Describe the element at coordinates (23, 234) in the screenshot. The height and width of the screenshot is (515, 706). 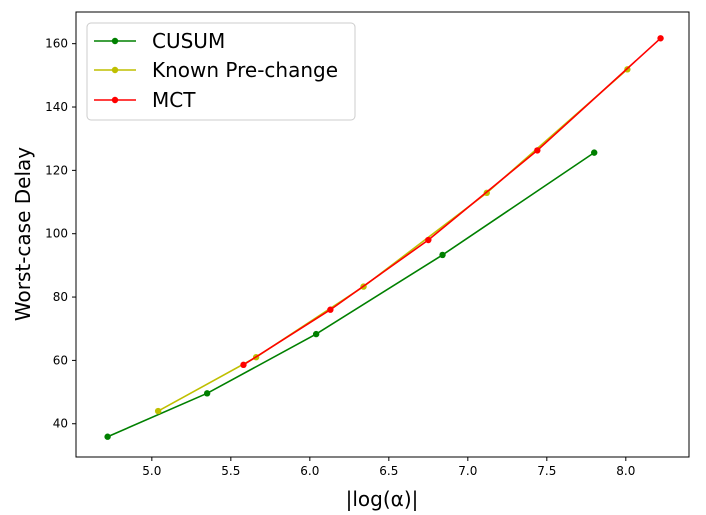
I see `y-axis-label: Worst-case Delay` at that location.